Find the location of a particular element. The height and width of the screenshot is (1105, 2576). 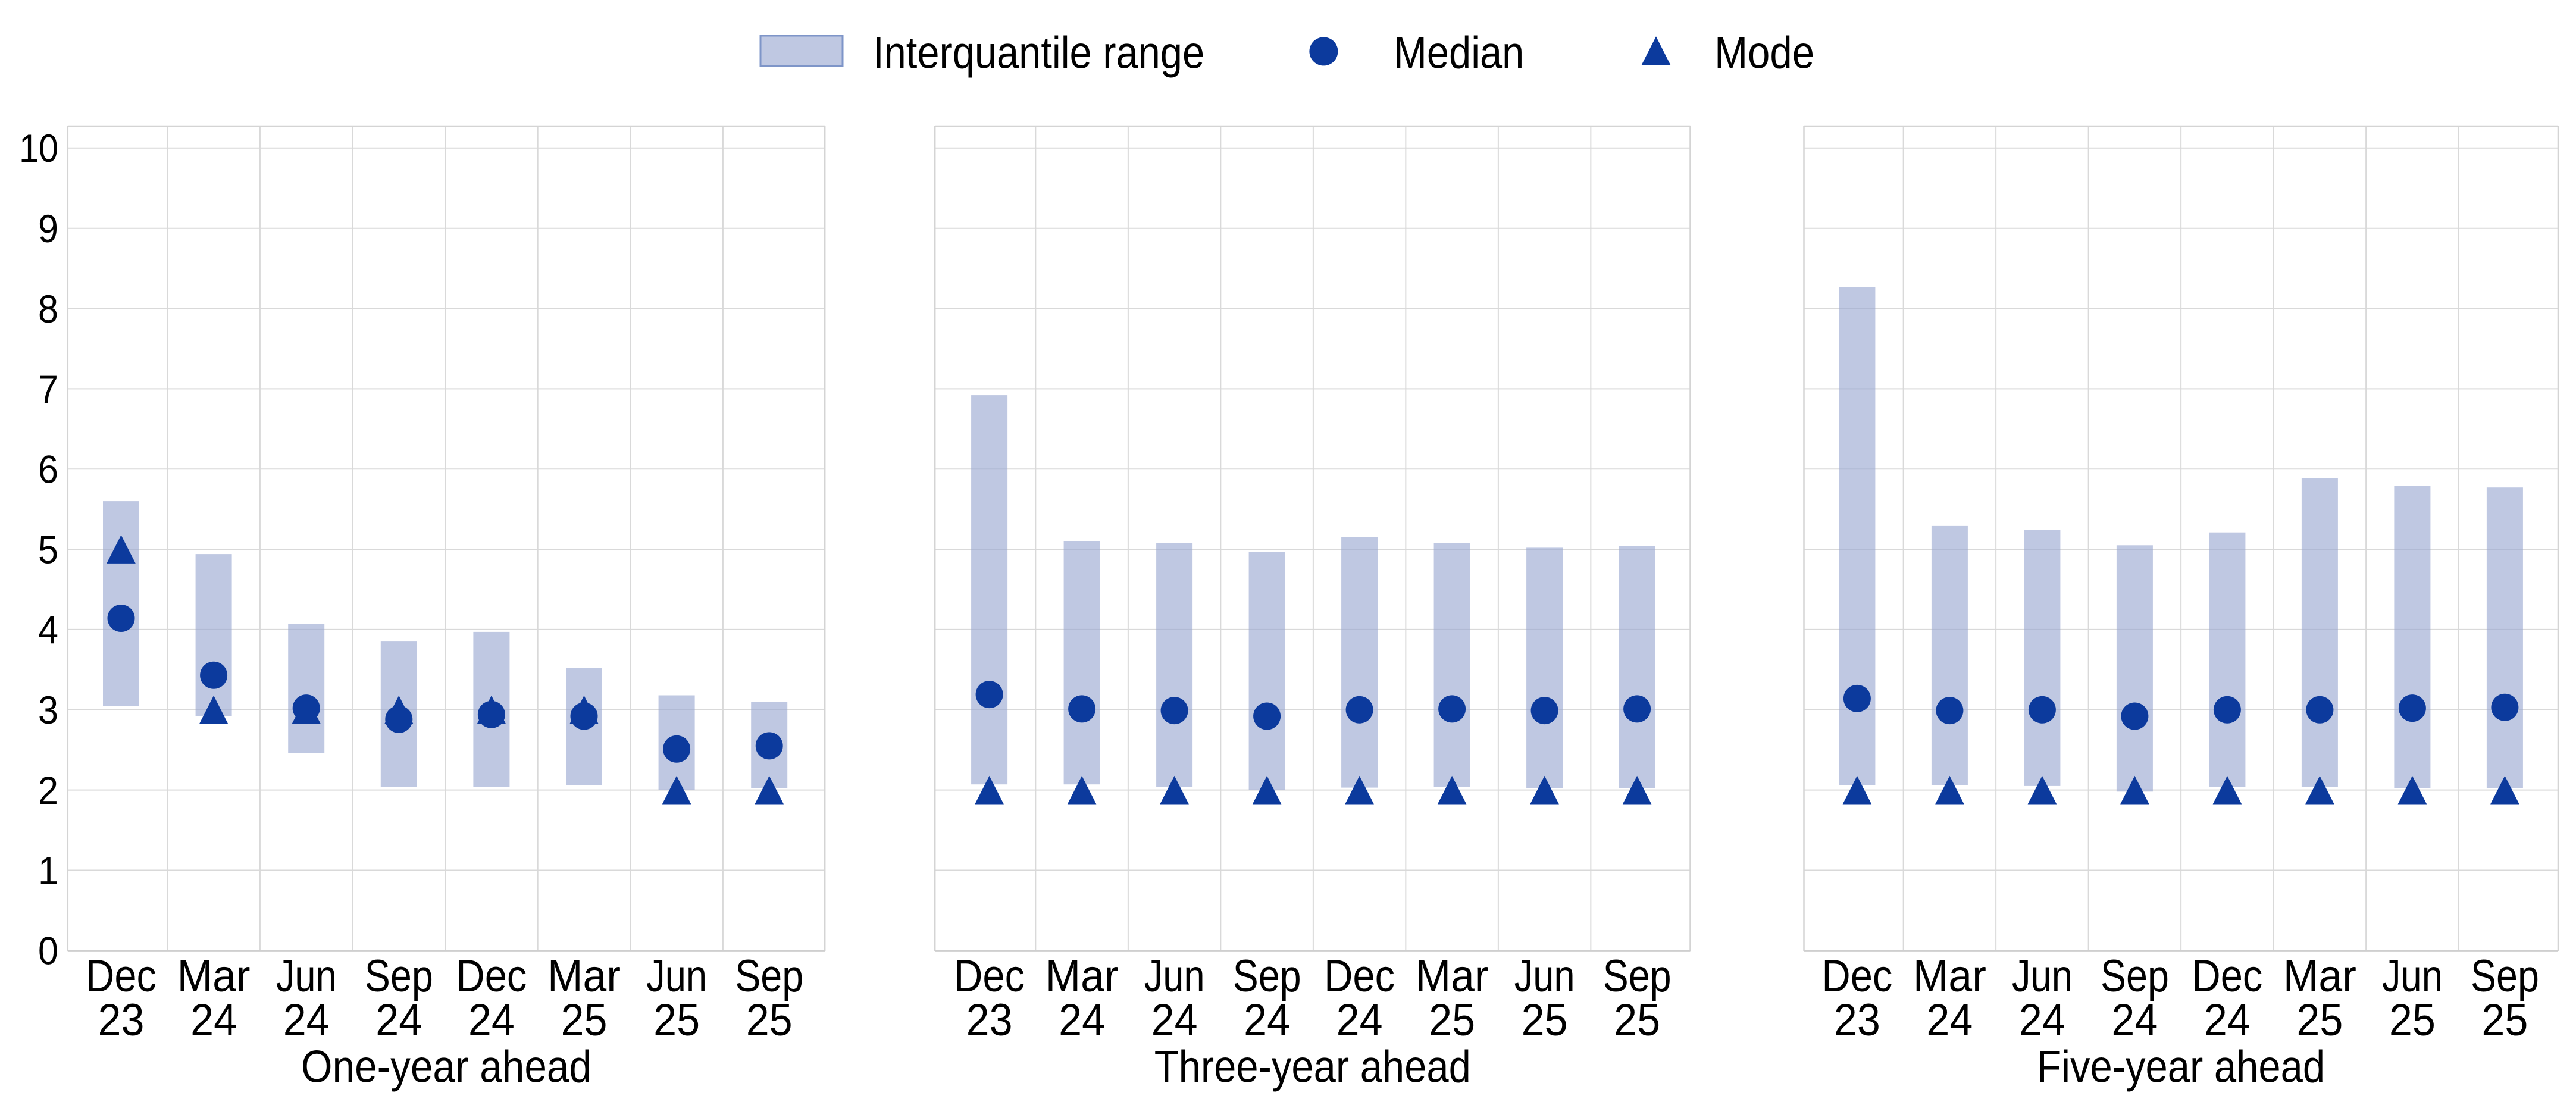

svg-text: 10 is located at coordinates (38, 148).